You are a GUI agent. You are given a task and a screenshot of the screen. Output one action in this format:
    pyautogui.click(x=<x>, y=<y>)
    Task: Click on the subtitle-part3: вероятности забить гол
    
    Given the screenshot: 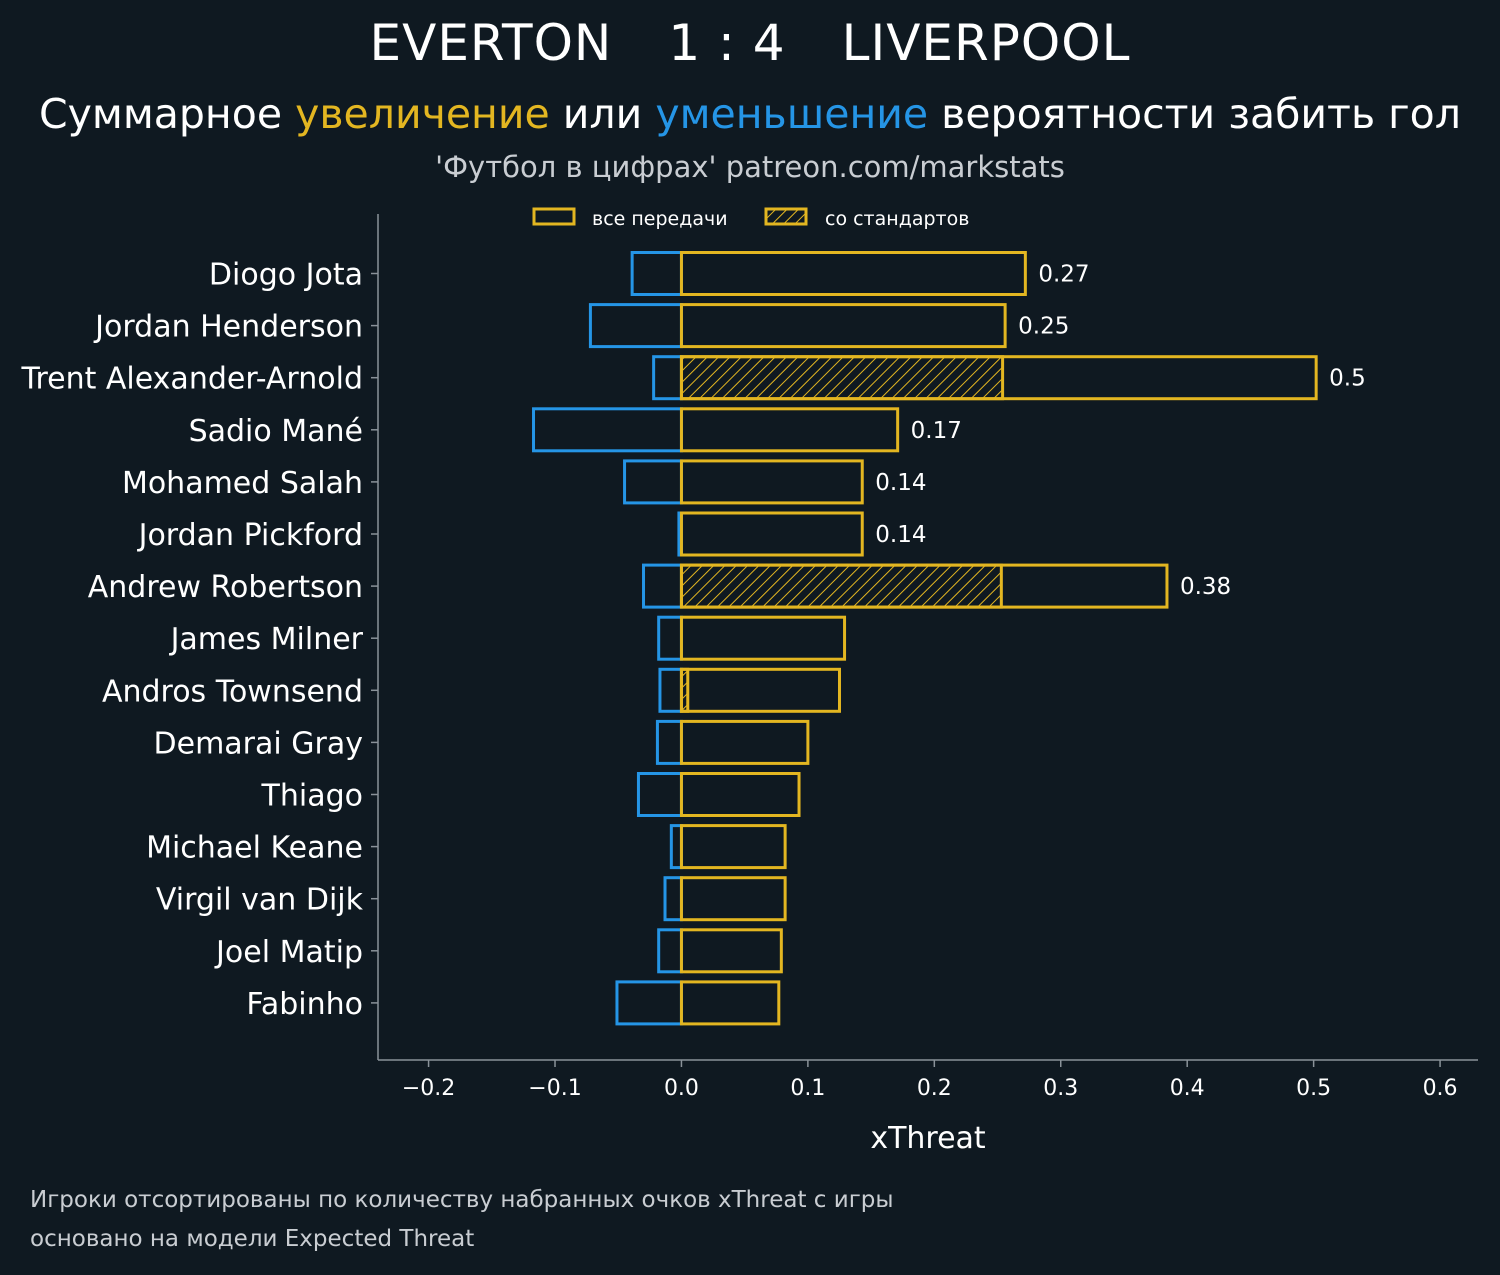 What is the action you would take?
    pyautogui.click(x=1194, y=114)
    